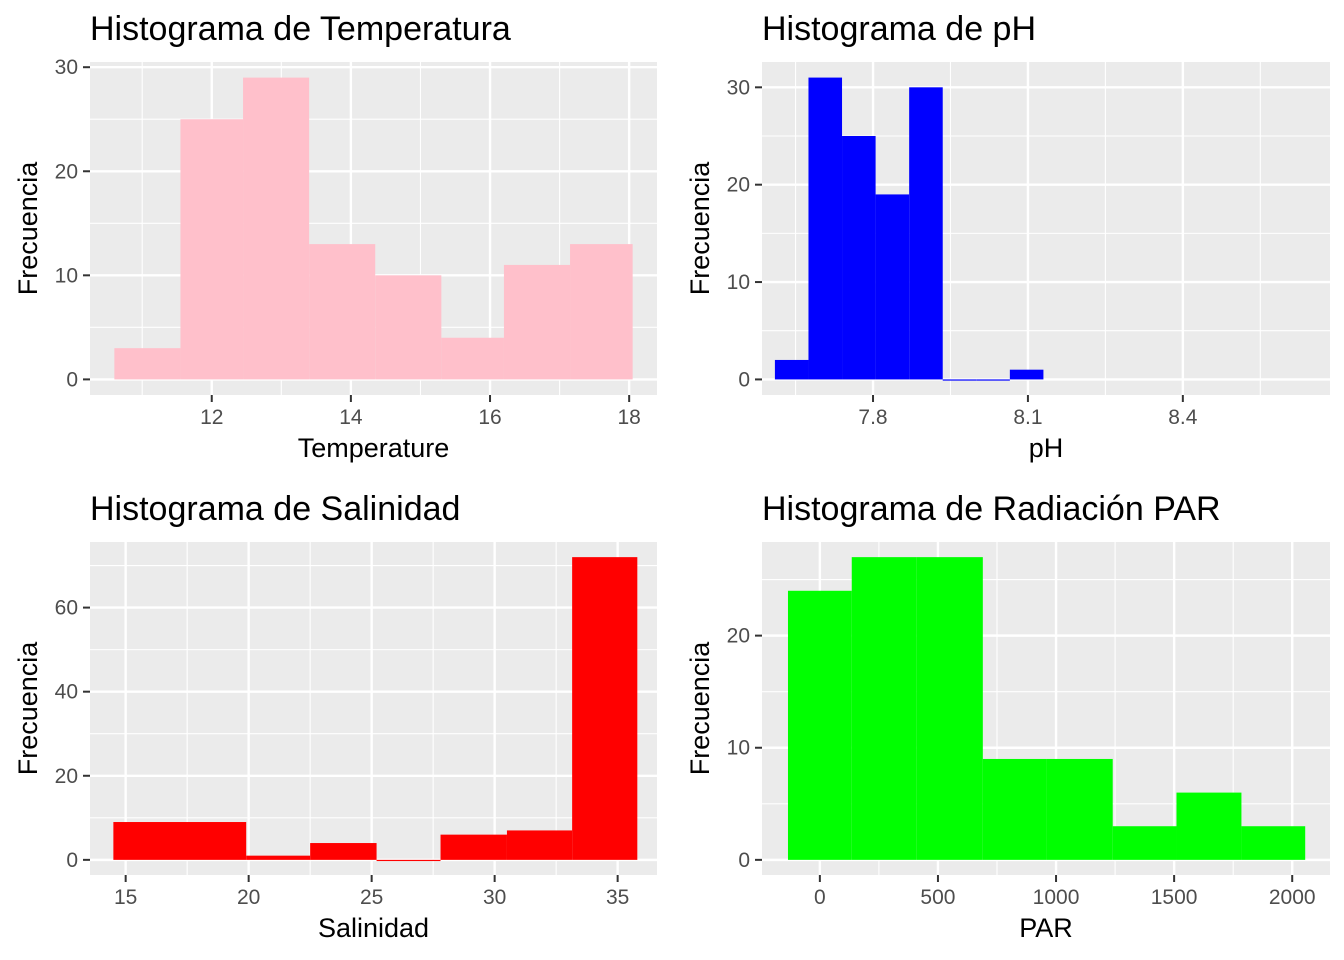 The image size is (1344, 960). What do you see at coordinates (28, 708) in the screenshot?
I see `salinity-y-axis-title: Frecuencia` at bounding box center [28, 708].